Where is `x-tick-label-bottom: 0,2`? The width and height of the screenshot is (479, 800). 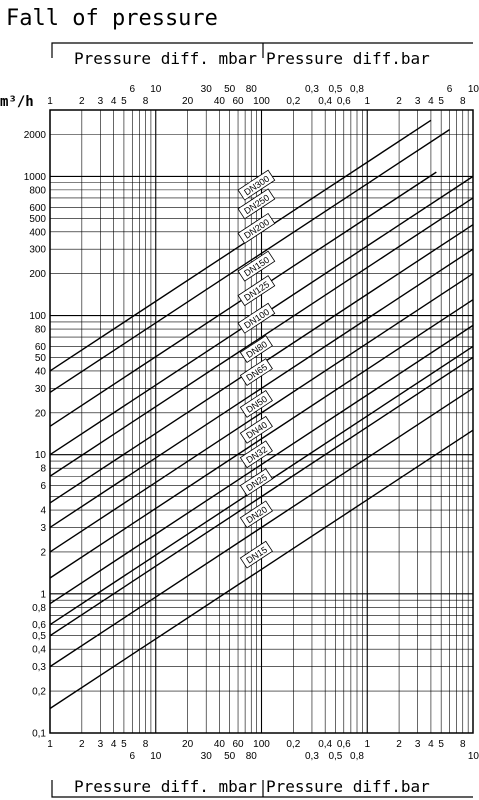 x-tick-label-bottom: 0,2 is located at coordinates (293, 744).